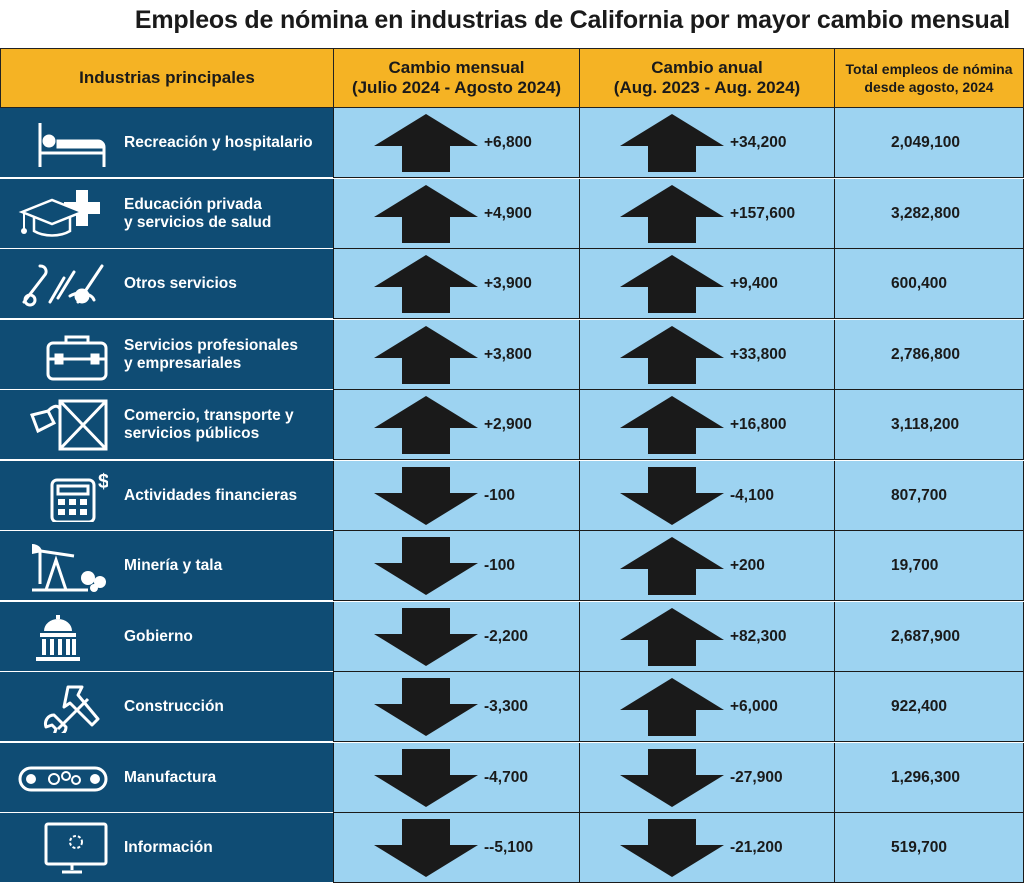 This screenshot has width=1024, height=883. What do you see at coordinates (508, 142) in the screenshot?
I see `monthly-change-value: +6,800` at bounding box center [508, 142].